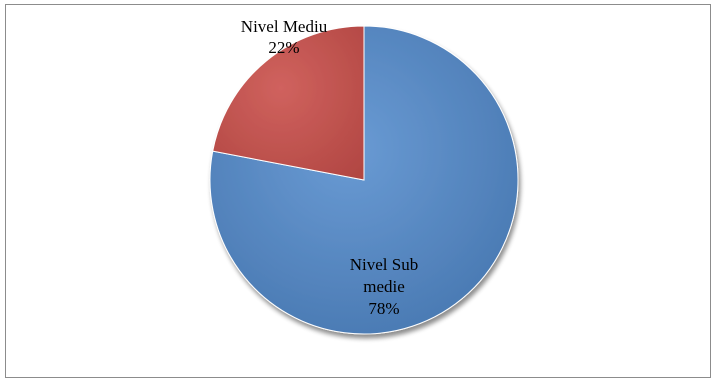 Image resolution: width=718 pixels, height=383 pixels. I want to click on data-label-category: Nivel Sub, so click(384, 264).